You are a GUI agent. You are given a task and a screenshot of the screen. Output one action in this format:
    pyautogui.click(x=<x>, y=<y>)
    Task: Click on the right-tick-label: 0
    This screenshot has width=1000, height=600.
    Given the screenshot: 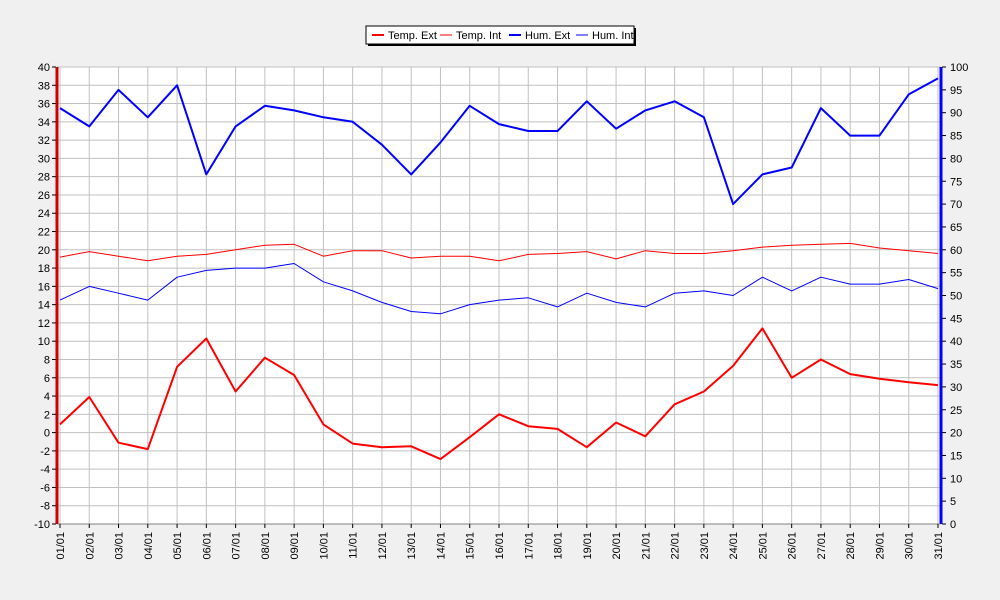 What is the action you would take?
    pyautogui.click(x=953, y=525)
    